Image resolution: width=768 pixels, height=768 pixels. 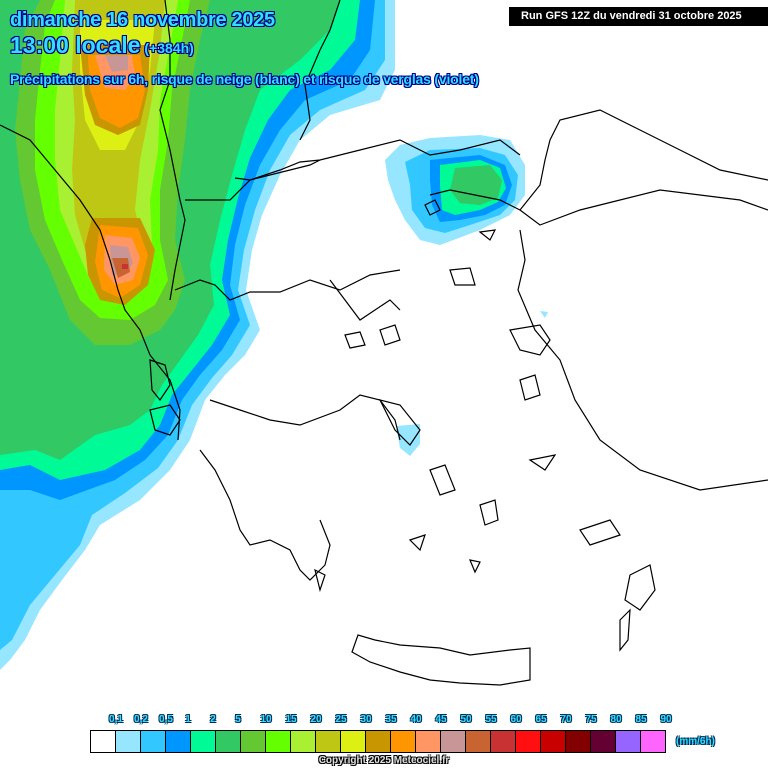 What do you see at coordinates (638, 16) in the screenshot?
I see `model-run-label: Run GFS 12Z du vendredi 31 octobre 2025` at bounding box center [638, 16].